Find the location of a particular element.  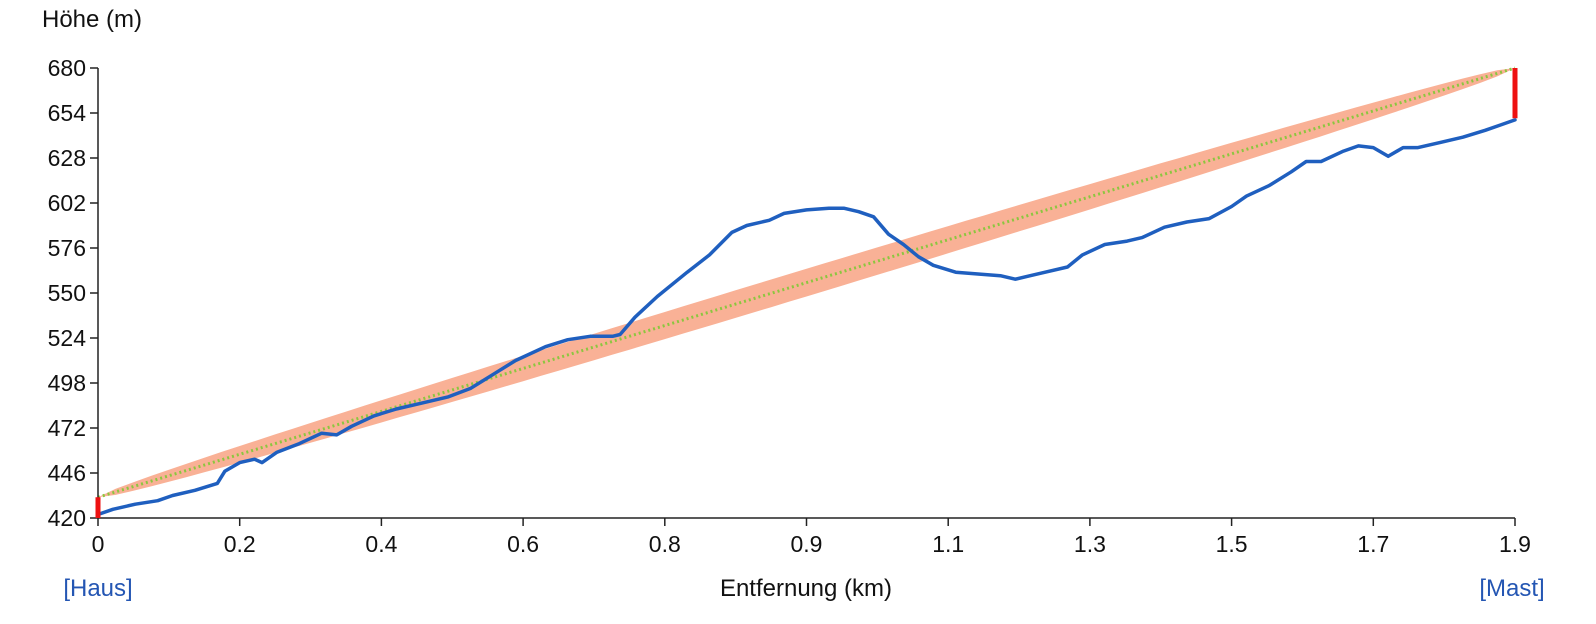

y-tick-label: 654 is located at coordinates (67, 113).